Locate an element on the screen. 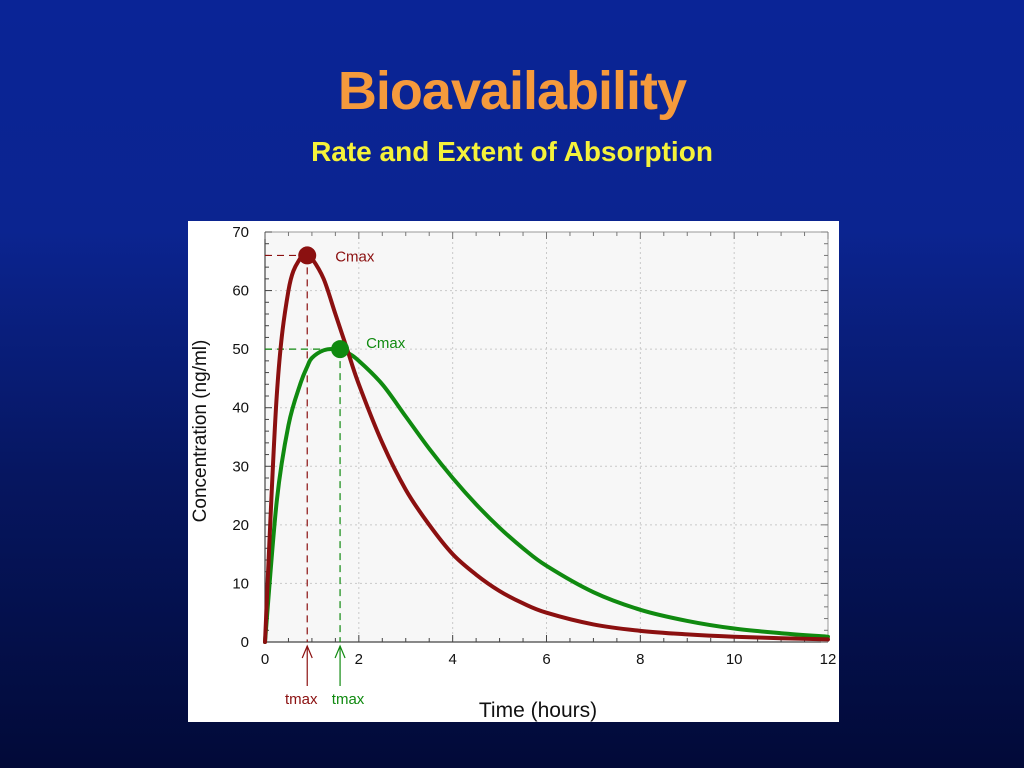  y-tick-label: 40 is located at coordinates (240, 408).